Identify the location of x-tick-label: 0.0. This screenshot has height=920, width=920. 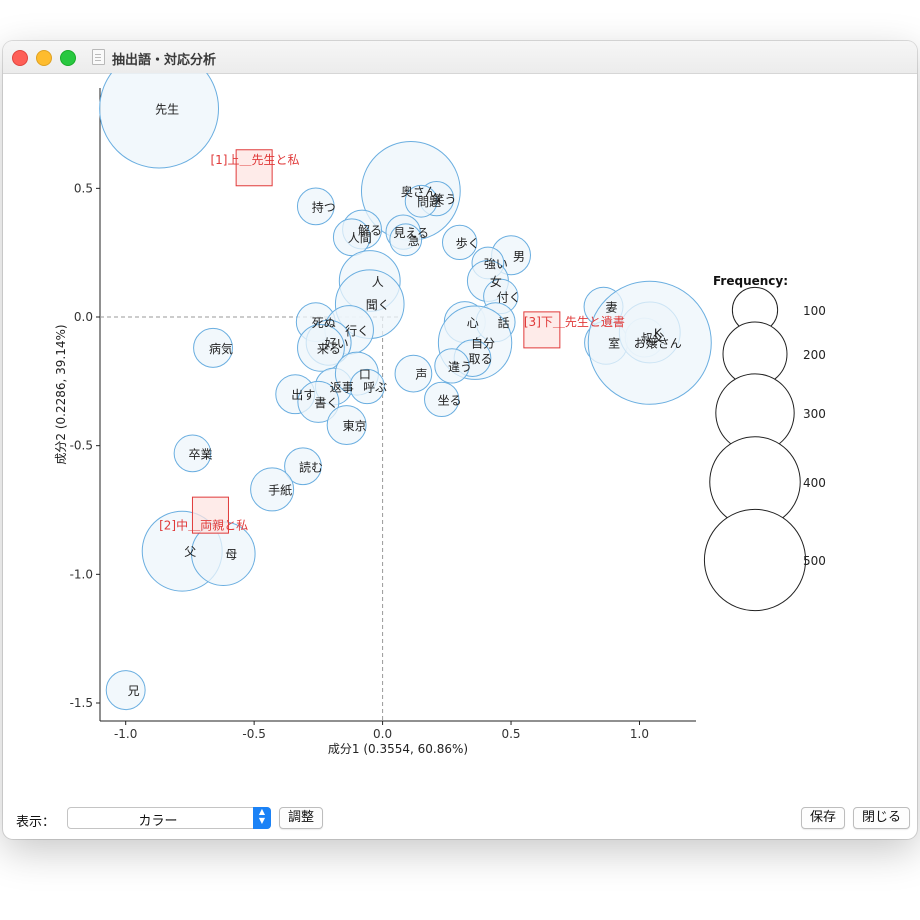
(382, 734).